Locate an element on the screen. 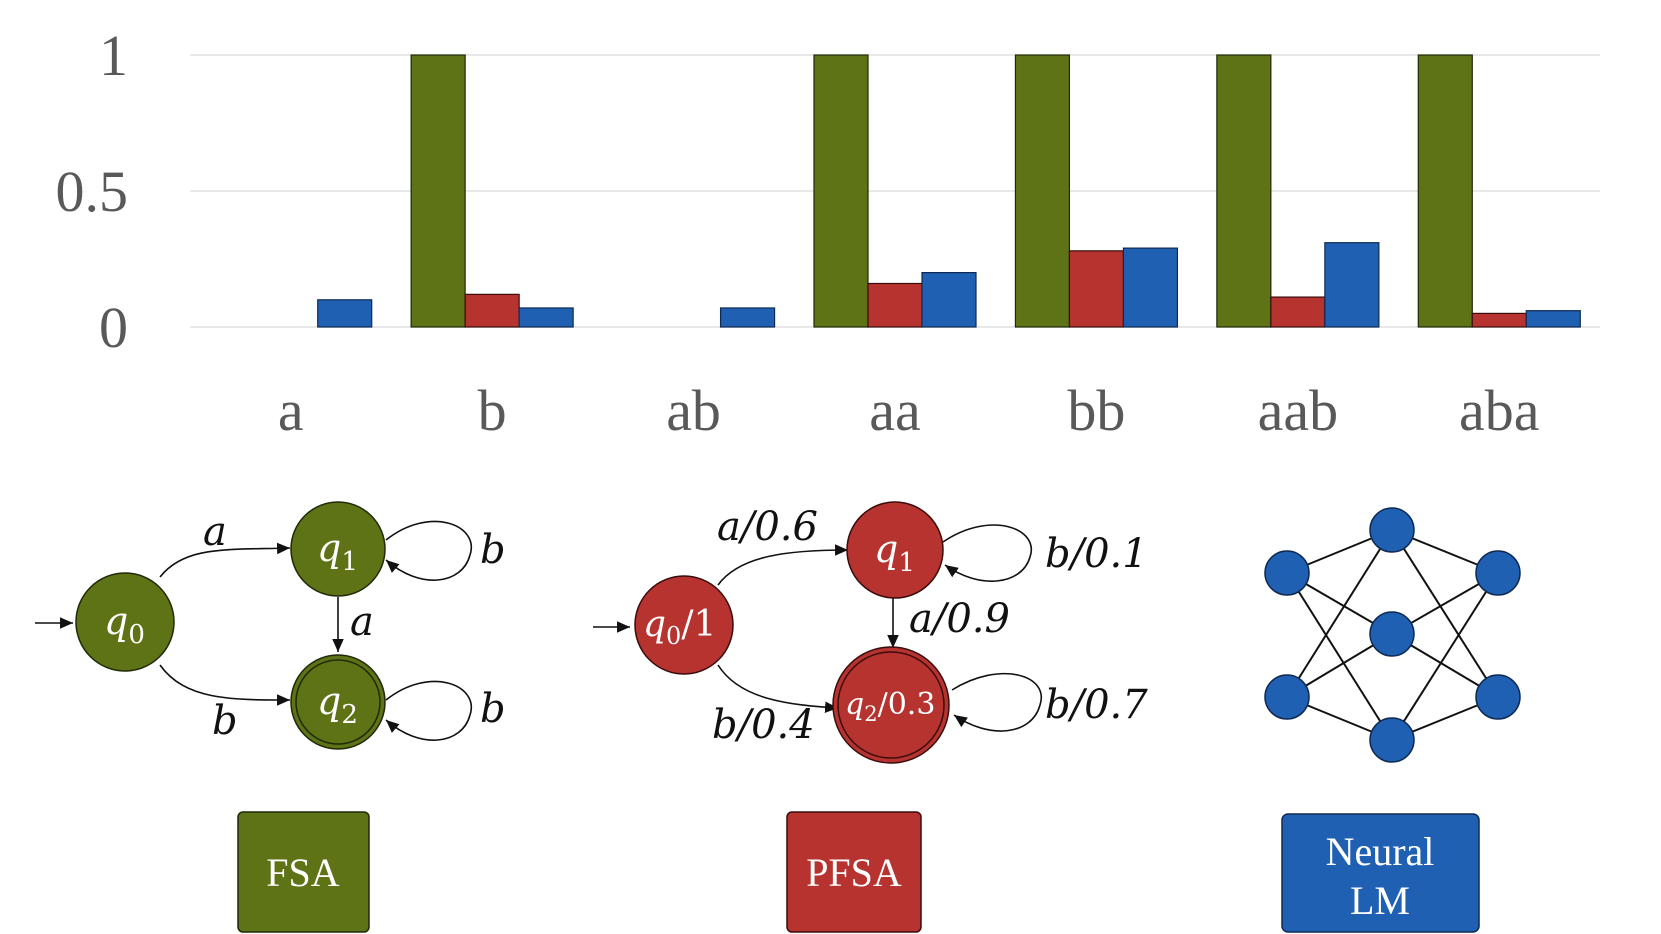  pfsa-edge-q0-q2 is located at coordinates (778, 688).